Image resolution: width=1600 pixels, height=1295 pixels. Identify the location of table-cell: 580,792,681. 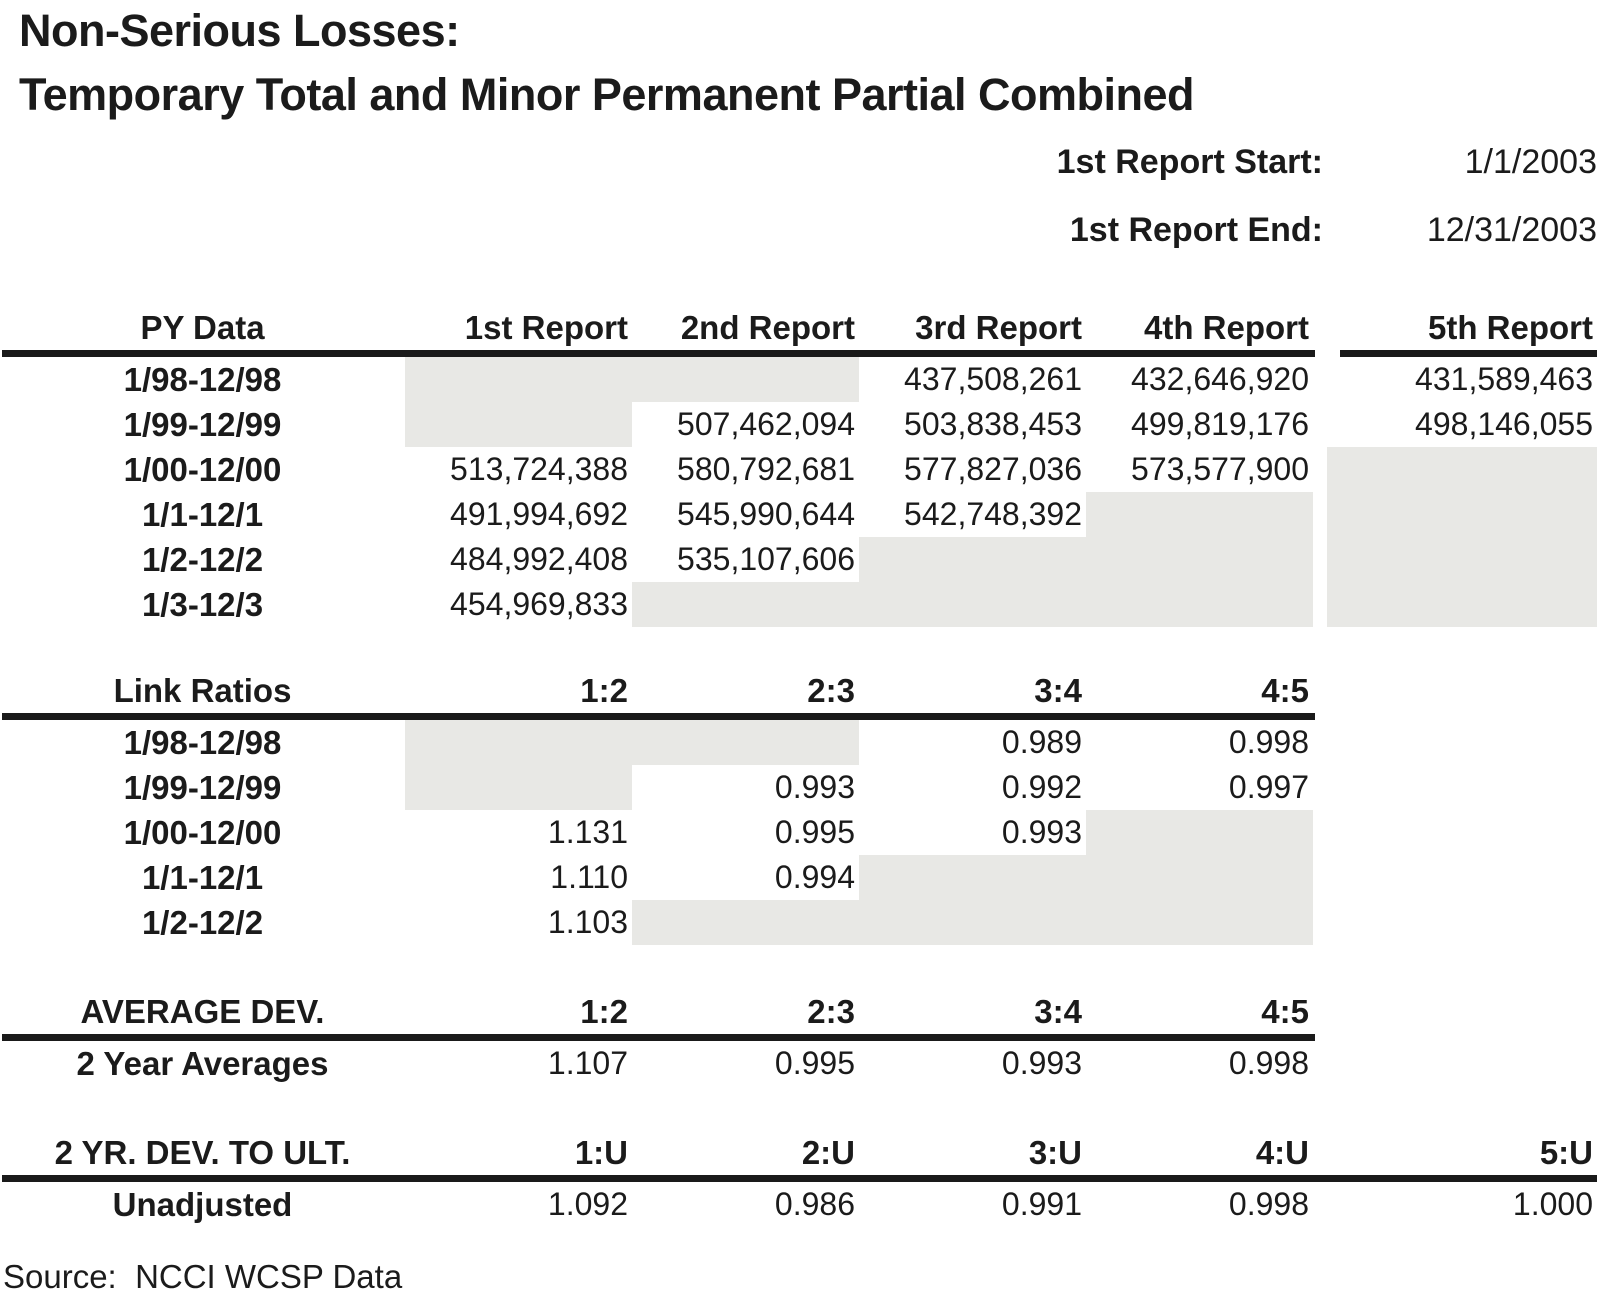
(766, 469).